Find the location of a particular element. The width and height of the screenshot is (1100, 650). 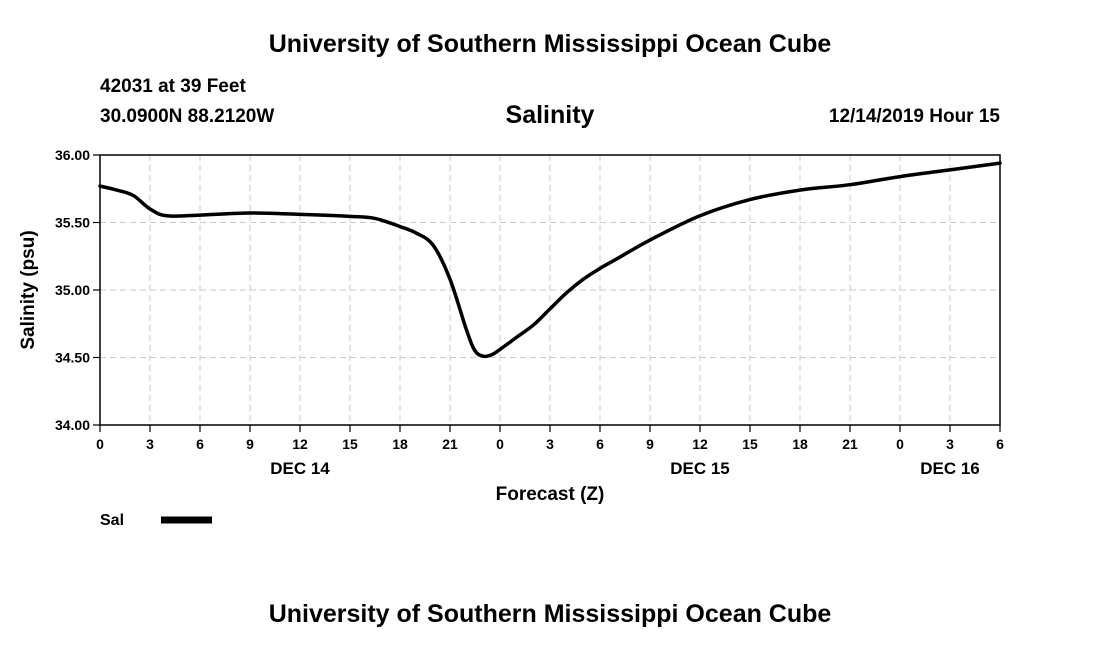

date-label: DEC 14 is located at coordinates (300, 468).